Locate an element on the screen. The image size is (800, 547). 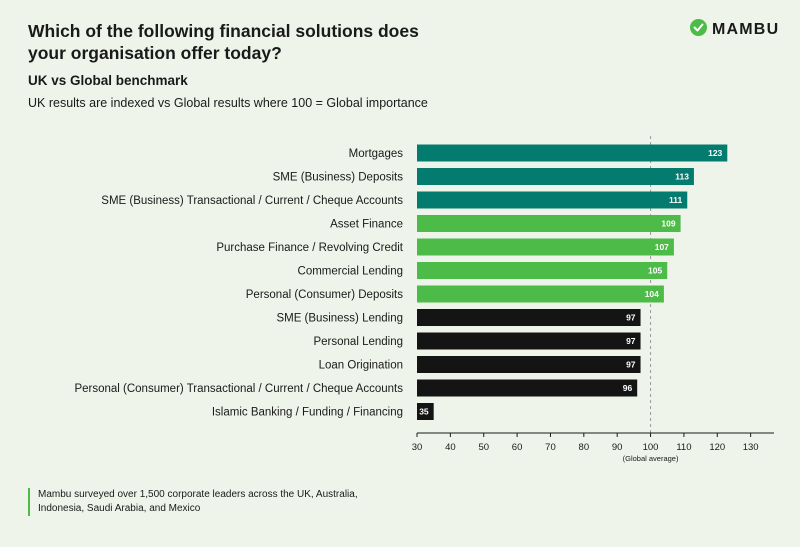
data-label: 104 is located at coordinates (652, 294).